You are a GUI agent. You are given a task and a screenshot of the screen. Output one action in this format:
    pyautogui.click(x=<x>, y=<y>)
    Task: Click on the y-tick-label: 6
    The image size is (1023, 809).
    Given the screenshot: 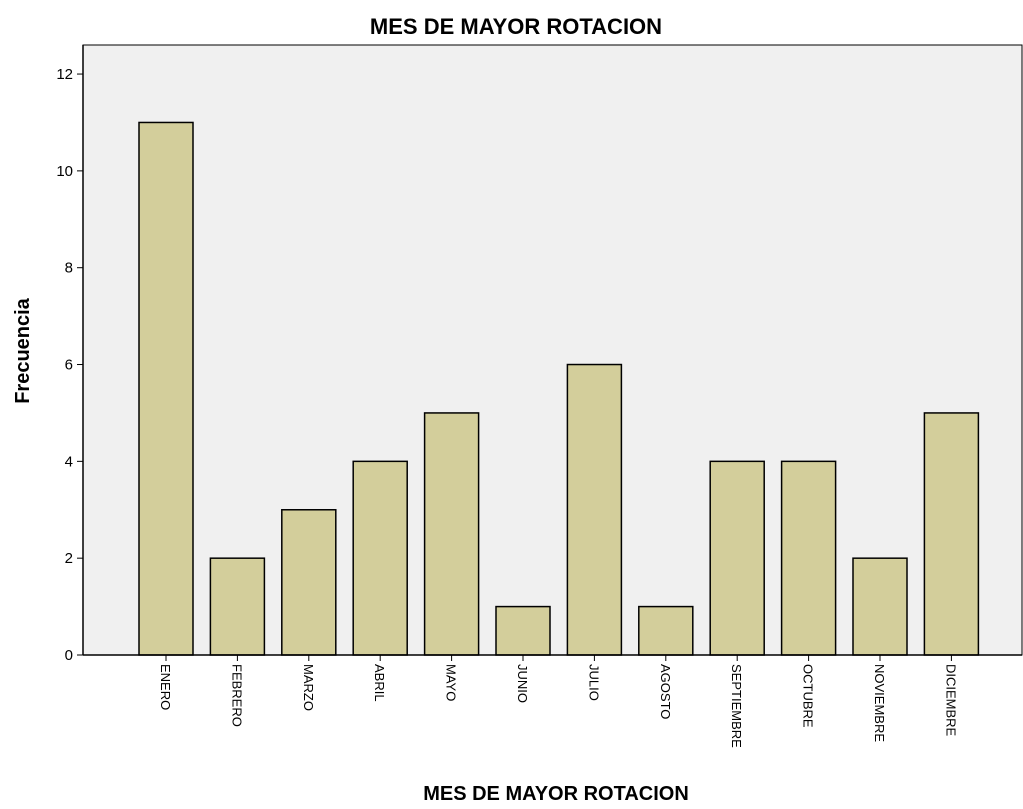 What is the action you would take?
    pyautogui.click(x=69, y=365)
    